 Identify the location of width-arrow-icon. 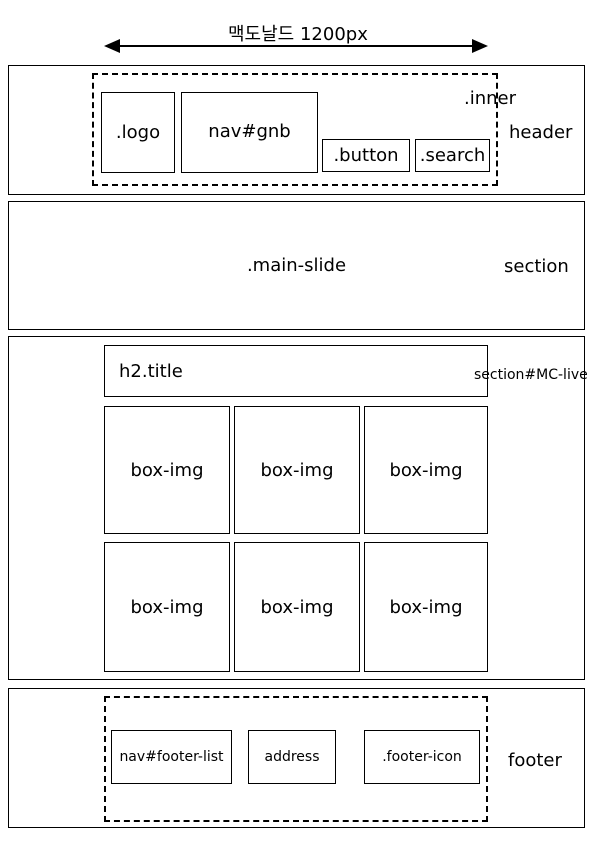
(296, 46).